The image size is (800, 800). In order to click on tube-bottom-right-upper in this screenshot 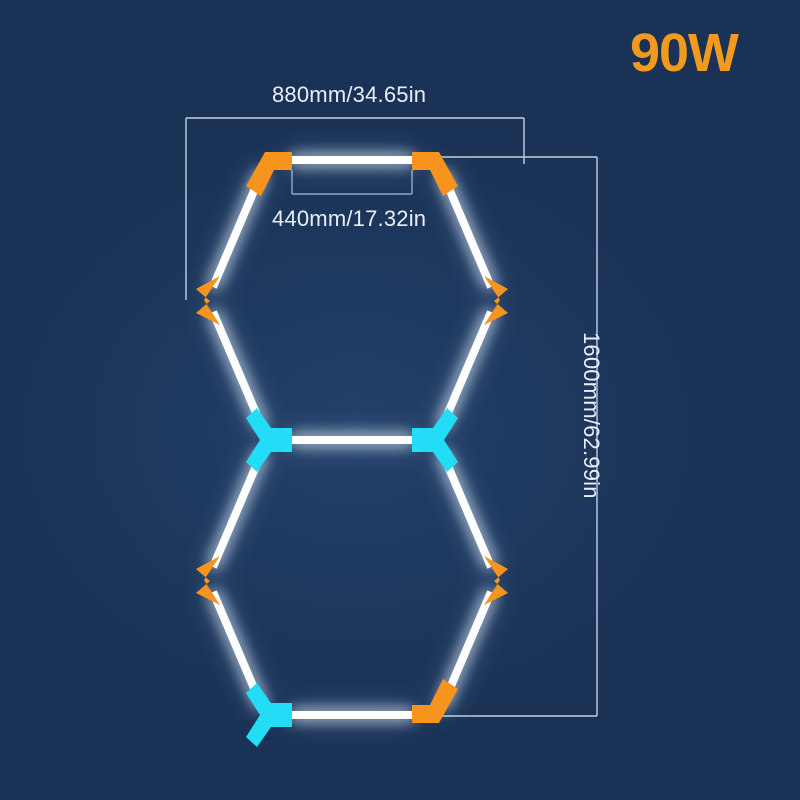, I will do `click(466, 509)`.